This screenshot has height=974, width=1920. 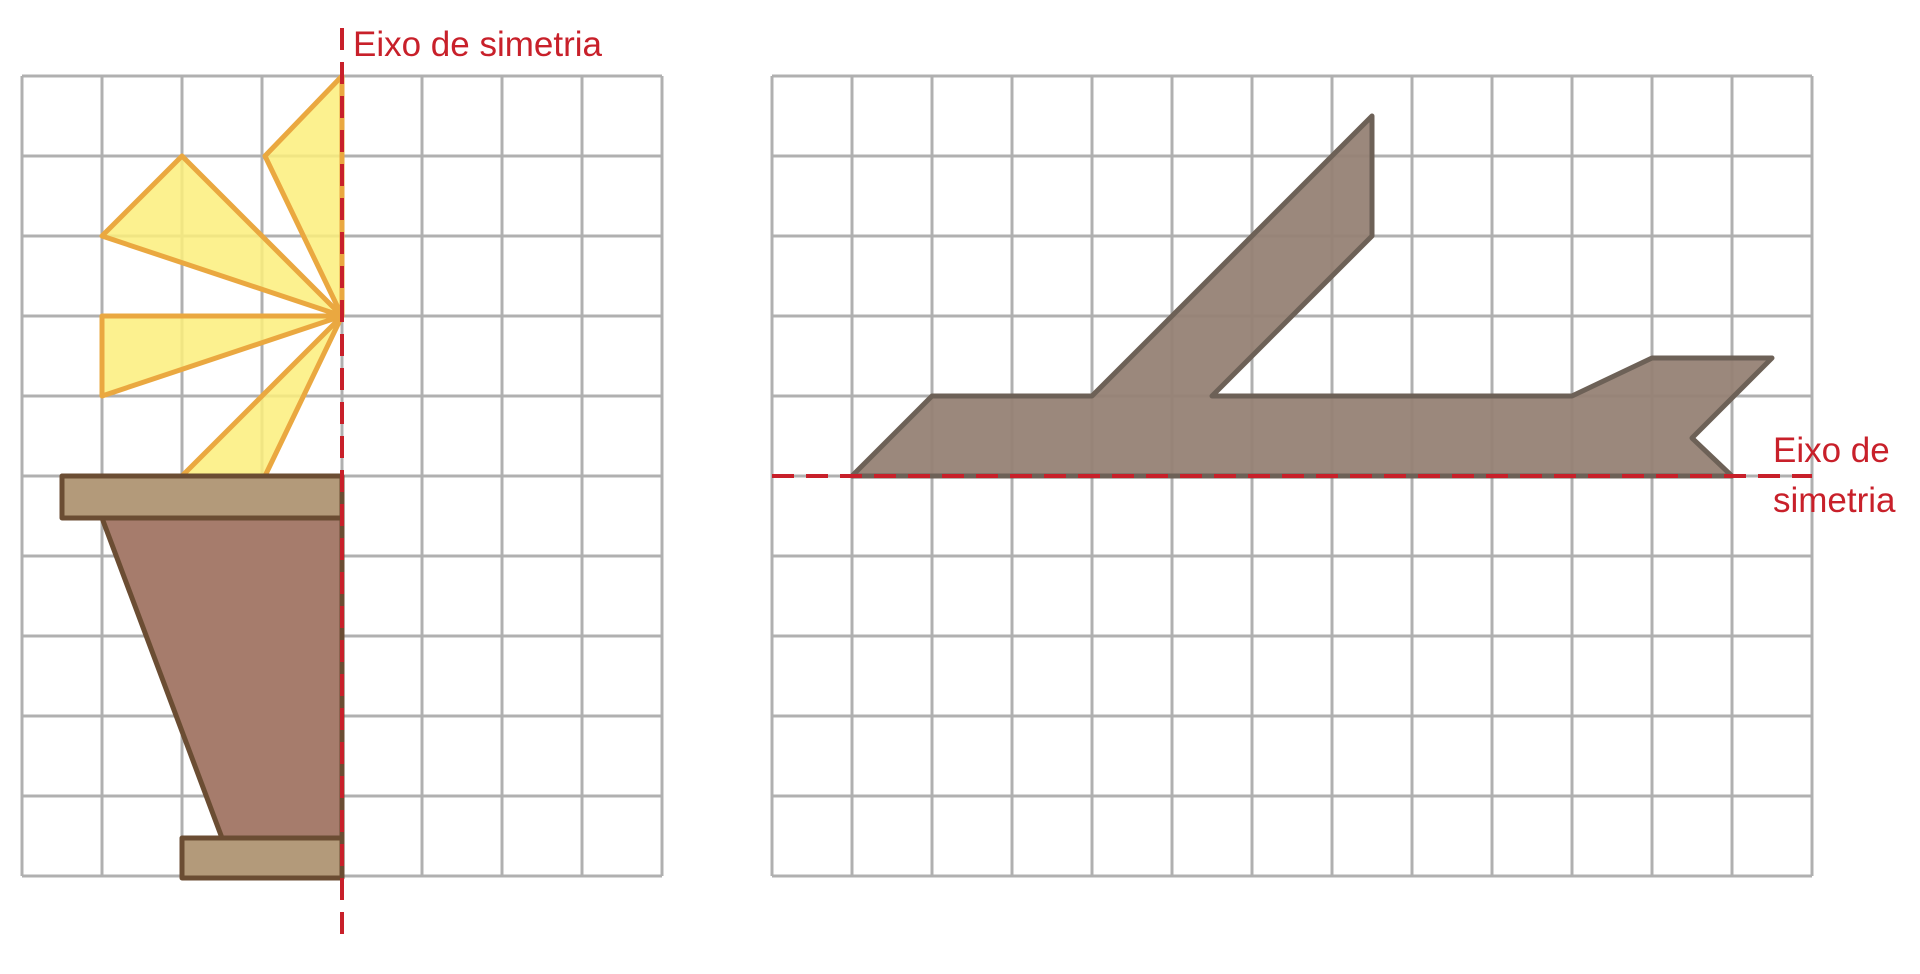 I want to click on flower-pot, so click(x=202, y=677).